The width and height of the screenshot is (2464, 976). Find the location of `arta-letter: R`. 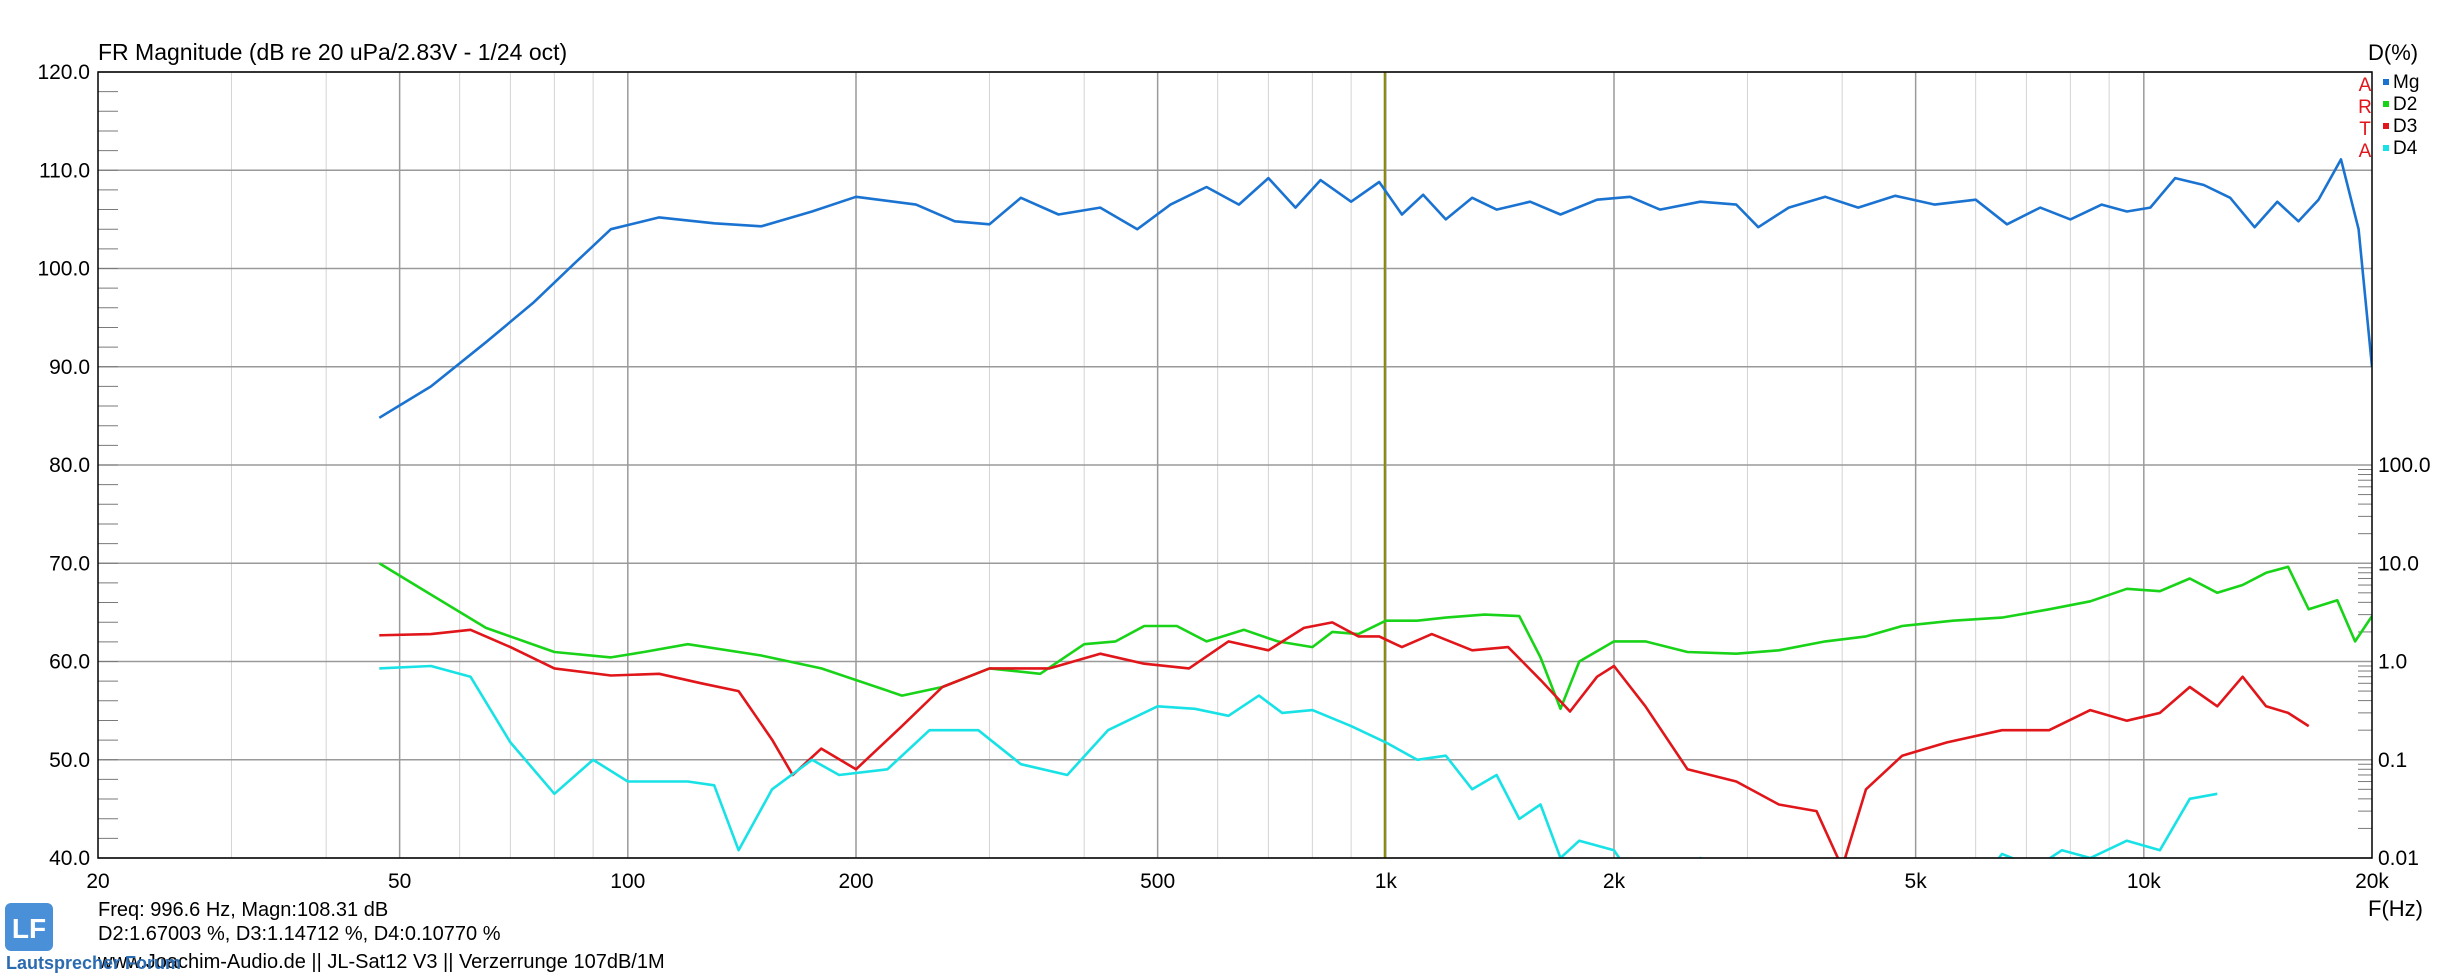

arta-letter: R is located at coordinates (2365, 107).